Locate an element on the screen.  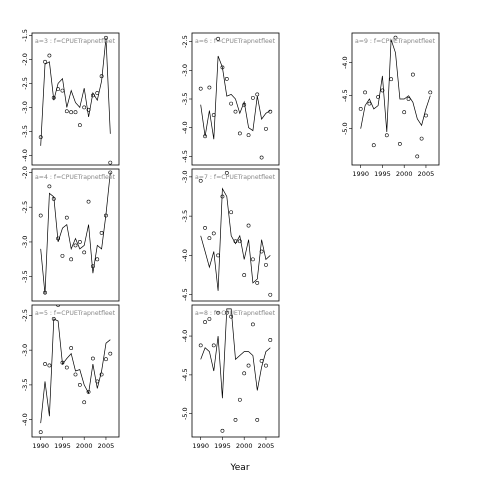
y-tick-label: -2.5 is located at coordinates (25, 83).